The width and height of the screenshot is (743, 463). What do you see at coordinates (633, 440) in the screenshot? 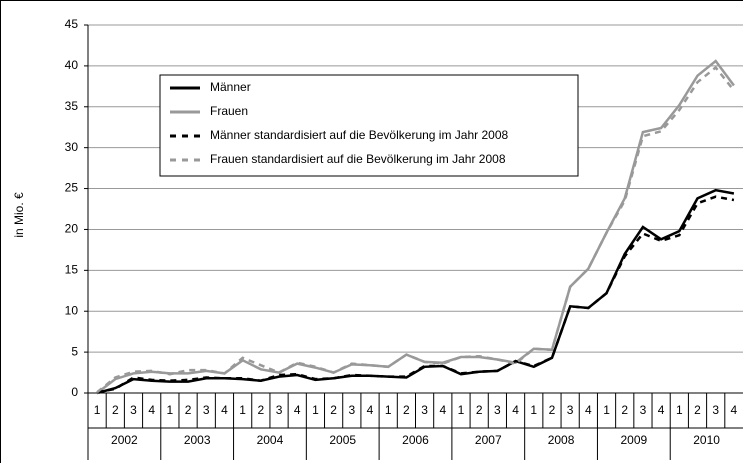
I see `year-label: 2009` at bounding box center [633, 440].